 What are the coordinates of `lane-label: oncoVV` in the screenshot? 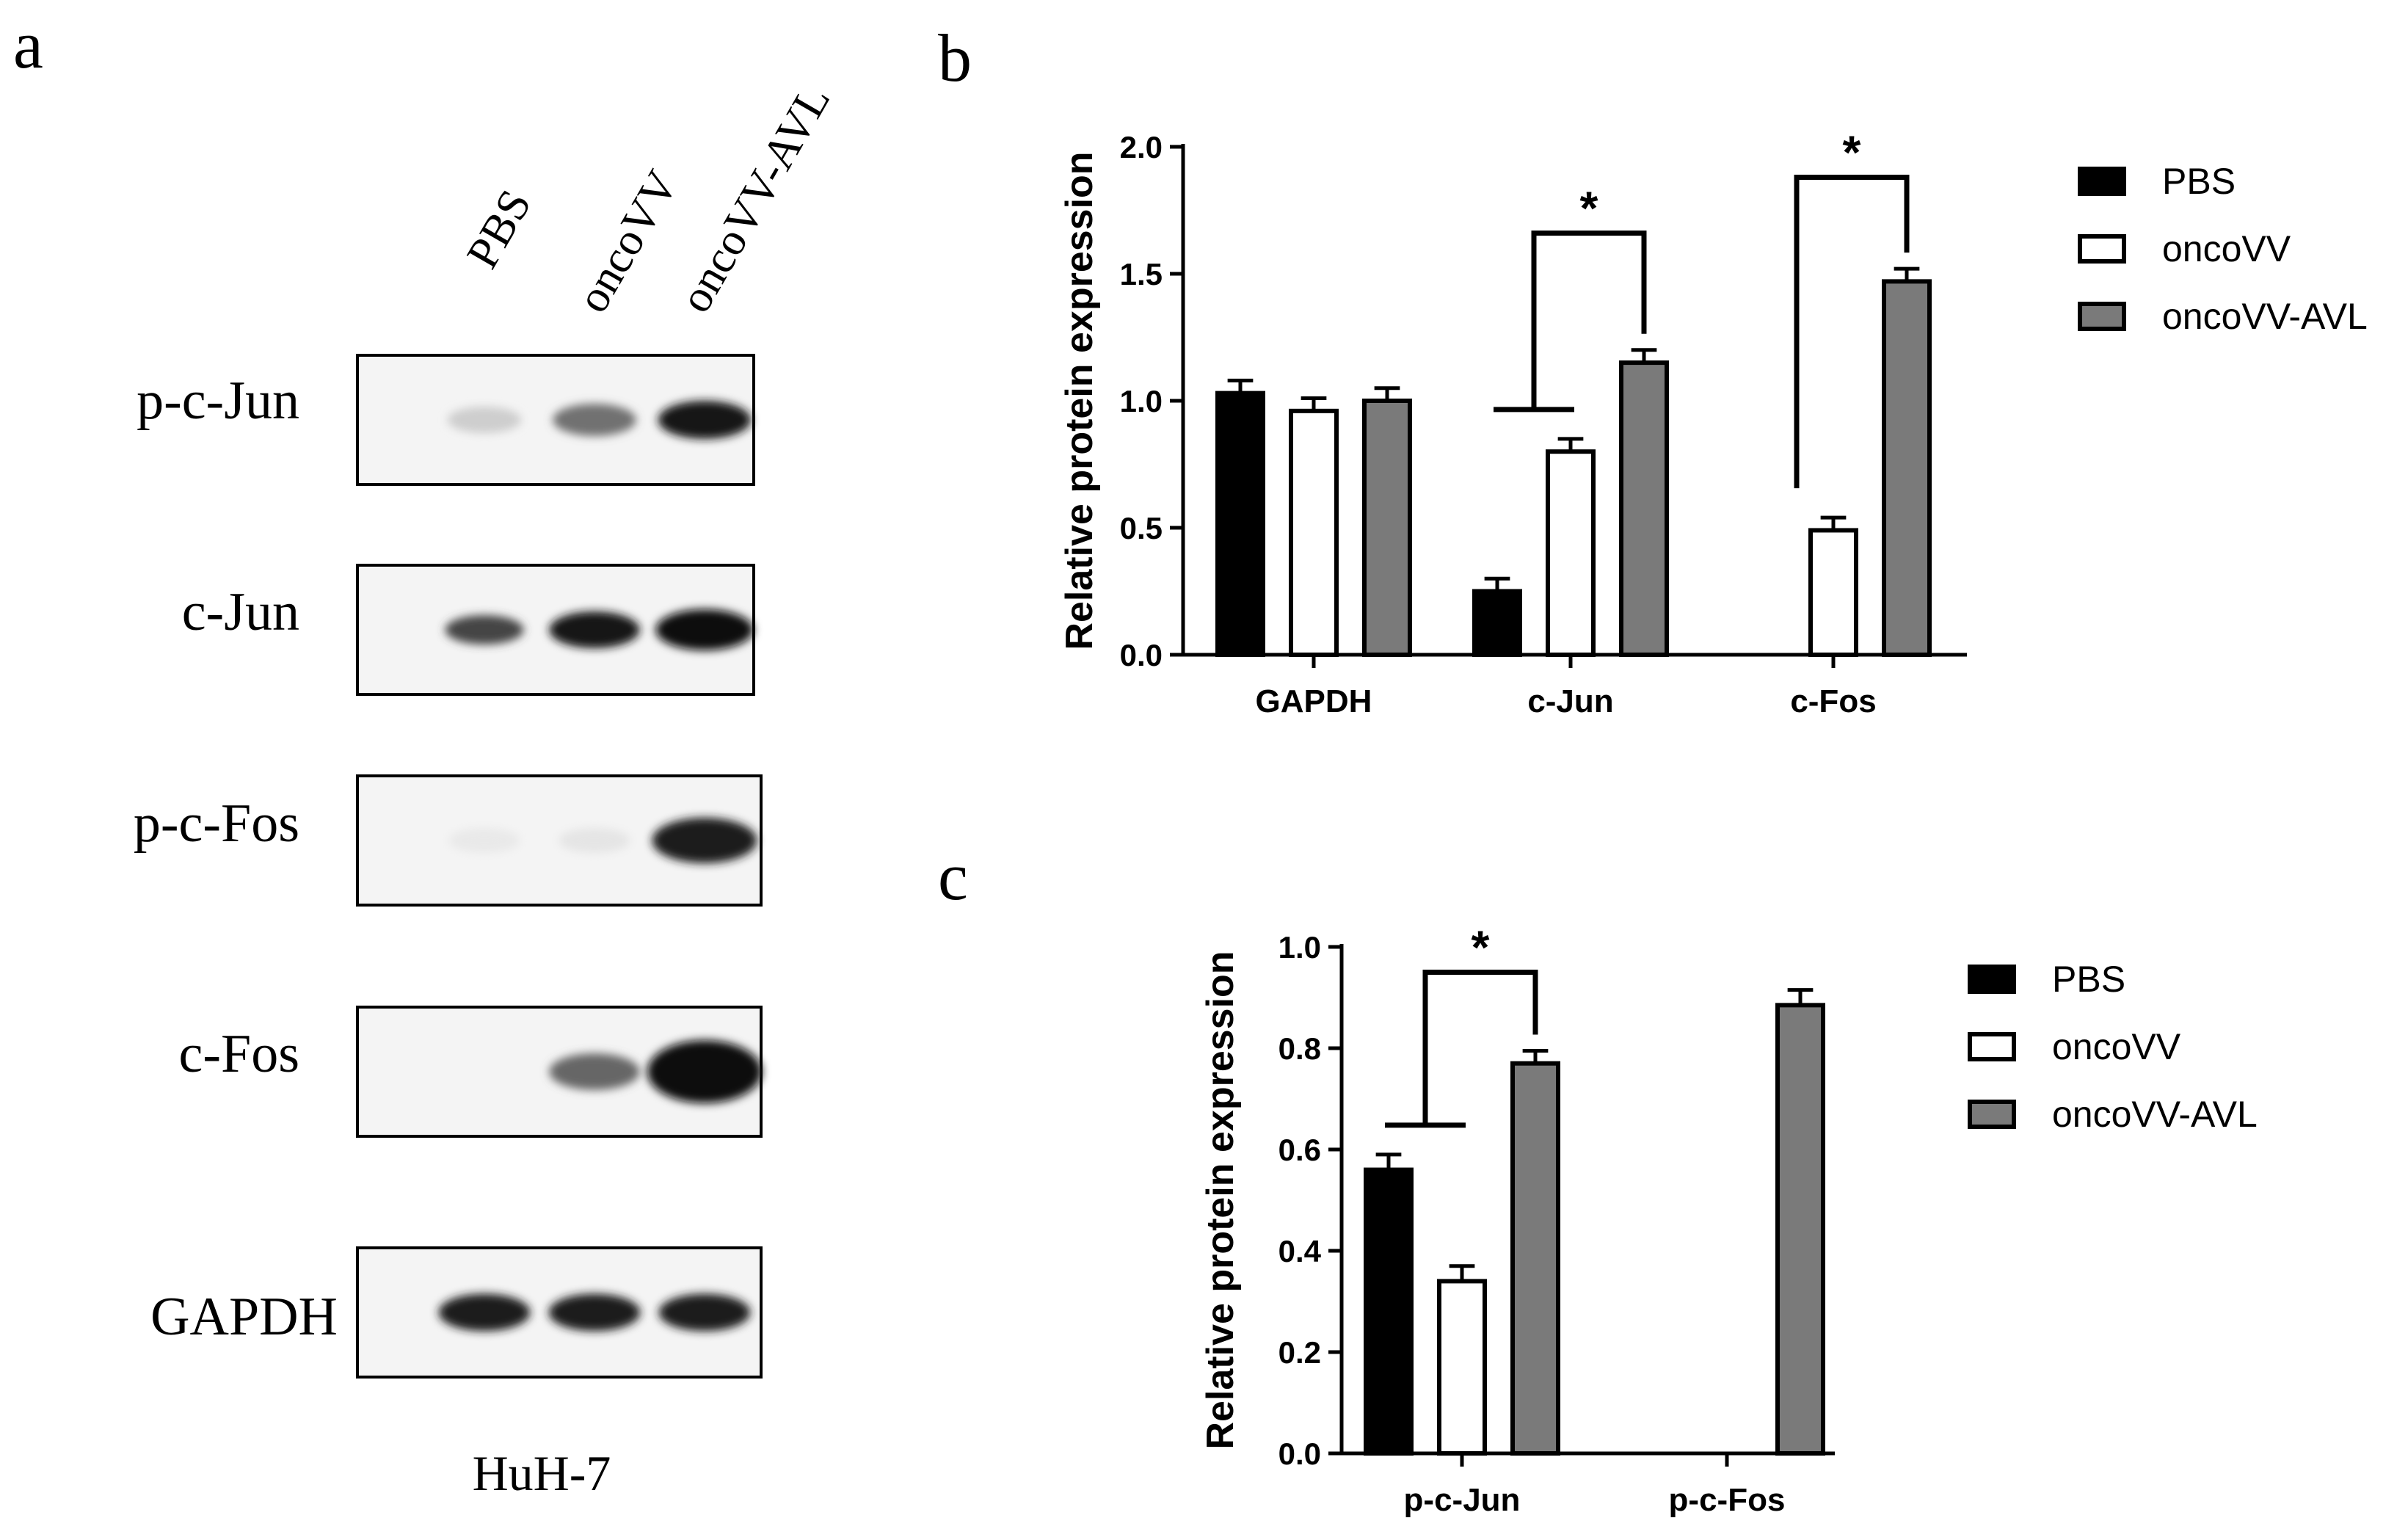 It's located at (627, 241).